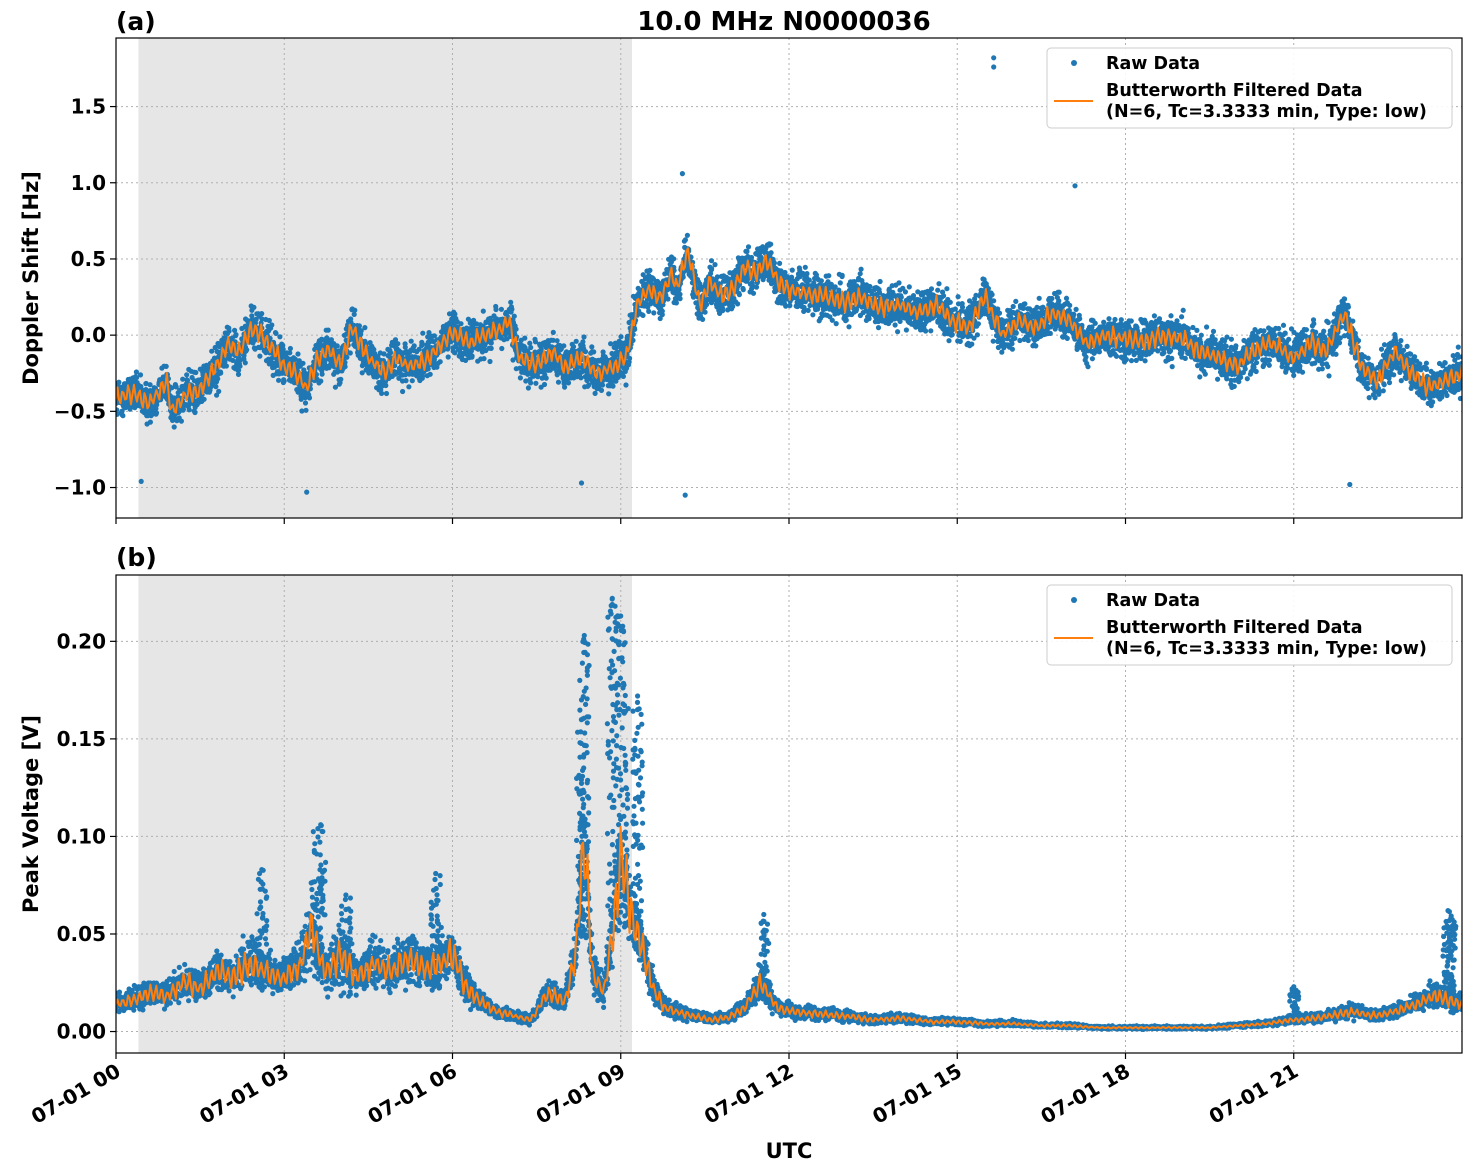 This screenshot has width=1471, height=1172. Describe the element at coordinates (581, 1094) in the screenshot. I see `b-xtick-label: 07-01 09` at that location.